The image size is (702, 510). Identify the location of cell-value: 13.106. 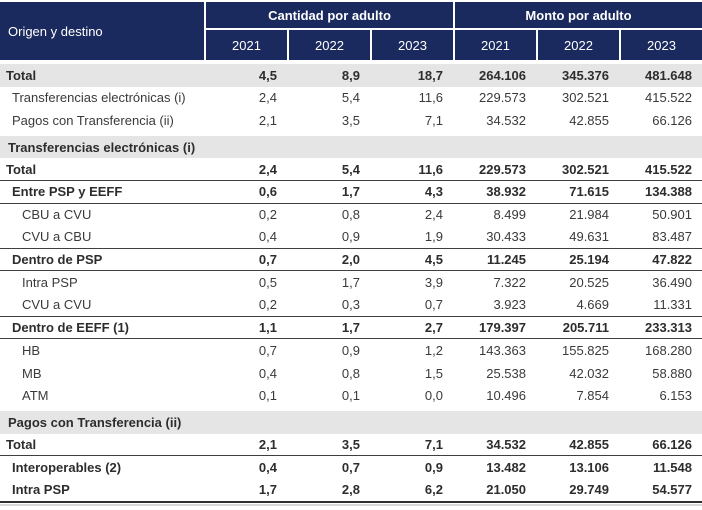
(589, 467).